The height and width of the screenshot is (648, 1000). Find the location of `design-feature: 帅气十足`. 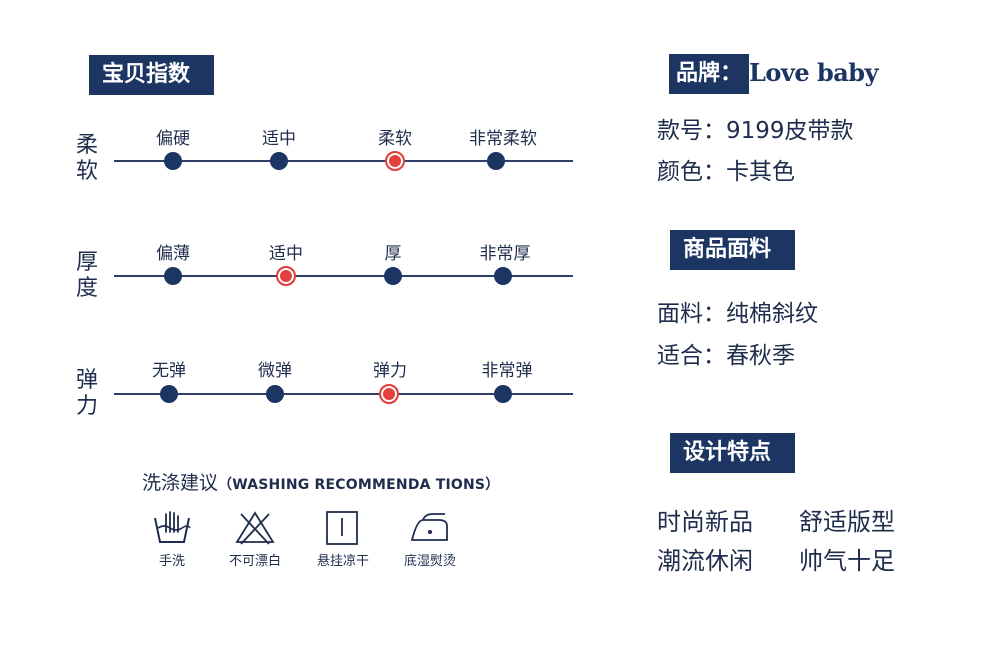

design-feature: 帅气十足 is located at coordinates (847, 561).